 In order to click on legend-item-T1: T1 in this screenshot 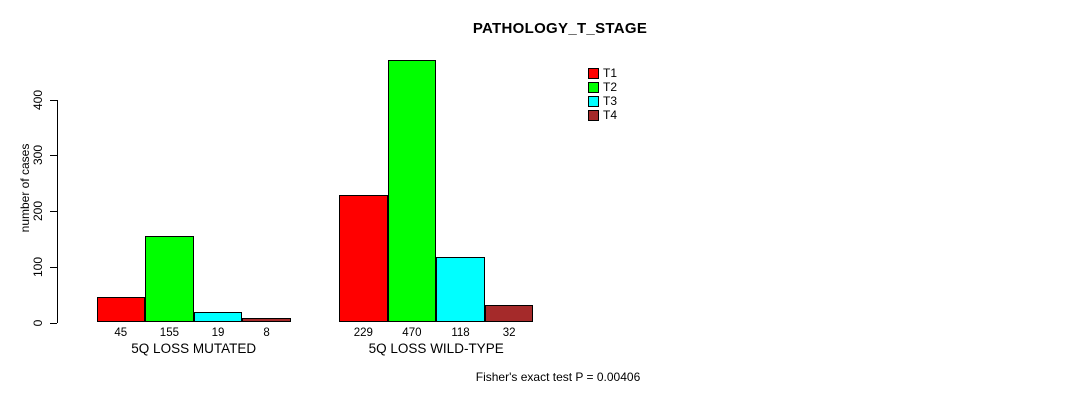, I will do `click(602, 73)`.